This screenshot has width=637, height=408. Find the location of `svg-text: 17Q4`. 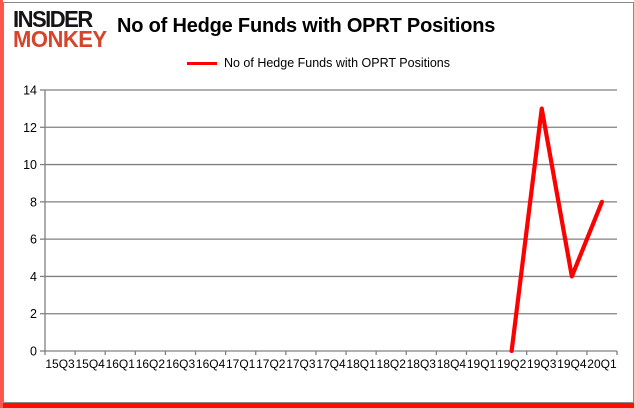

svg-text: 17Q4 is located at coordinates (331, 364).